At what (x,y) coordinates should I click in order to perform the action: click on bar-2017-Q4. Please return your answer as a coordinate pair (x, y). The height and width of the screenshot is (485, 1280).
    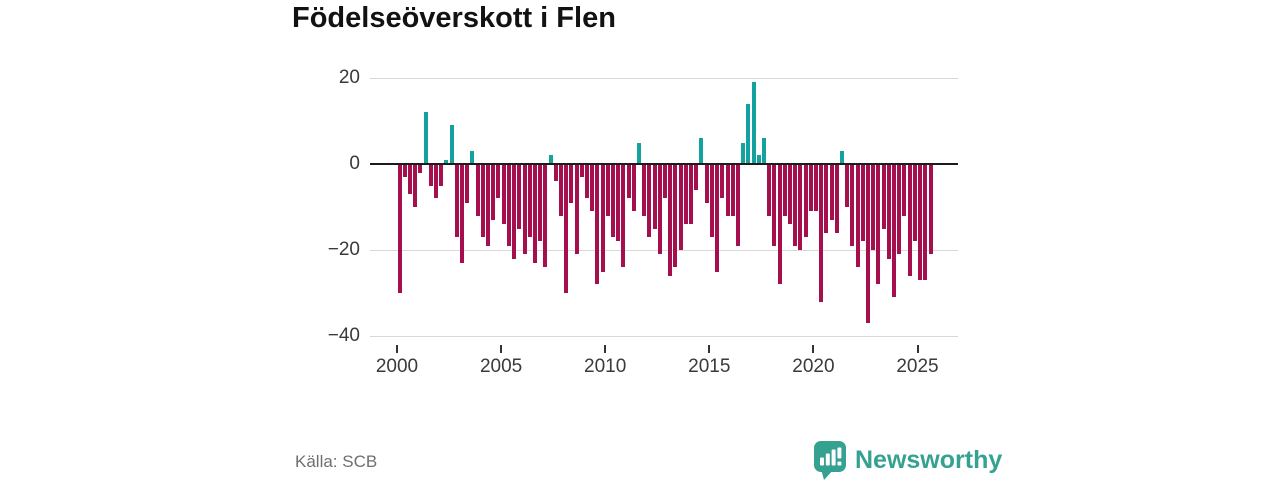
    Looking at the image, I should click on (769, 190).